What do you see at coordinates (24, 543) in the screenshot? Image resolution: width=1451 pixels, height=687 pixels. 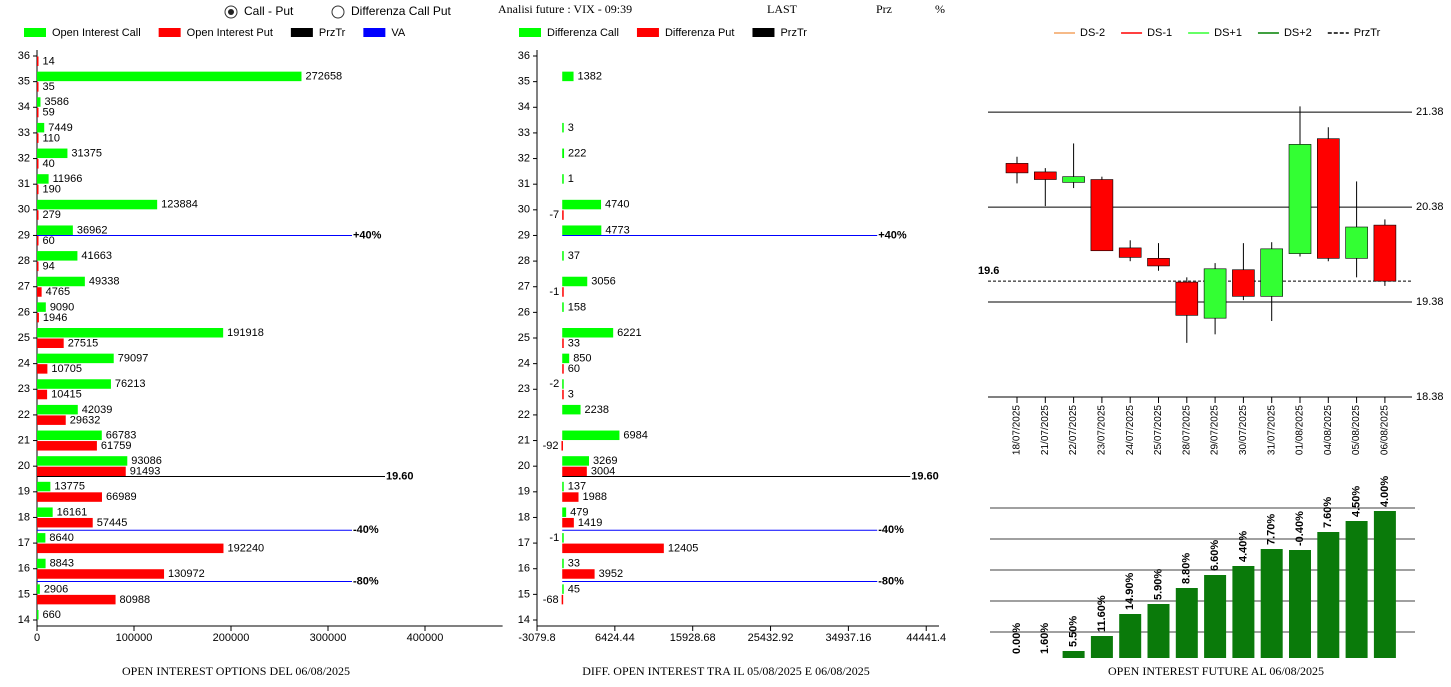 I see `y-tick-label: 17` at bounding box center [24, 543].